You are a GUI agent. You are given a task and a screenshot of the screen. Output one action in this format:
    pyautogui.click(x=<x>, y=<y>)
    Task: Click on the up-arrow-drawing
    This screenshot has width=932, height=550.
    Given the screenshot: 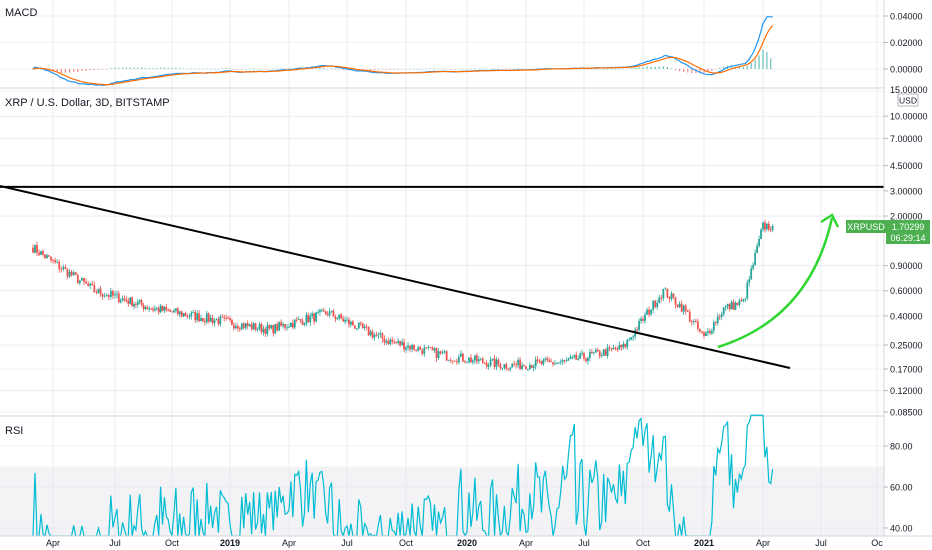 What is the action you would take?
    pyautogui.click(x=775, y=283)
    